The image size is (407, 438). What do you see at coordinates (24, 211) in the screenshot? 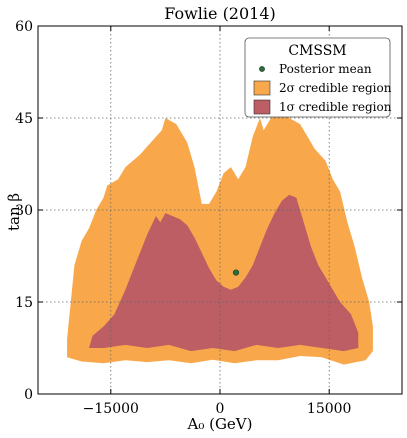
I see `y-tick-label: 30` at bounding box center [24, 211].